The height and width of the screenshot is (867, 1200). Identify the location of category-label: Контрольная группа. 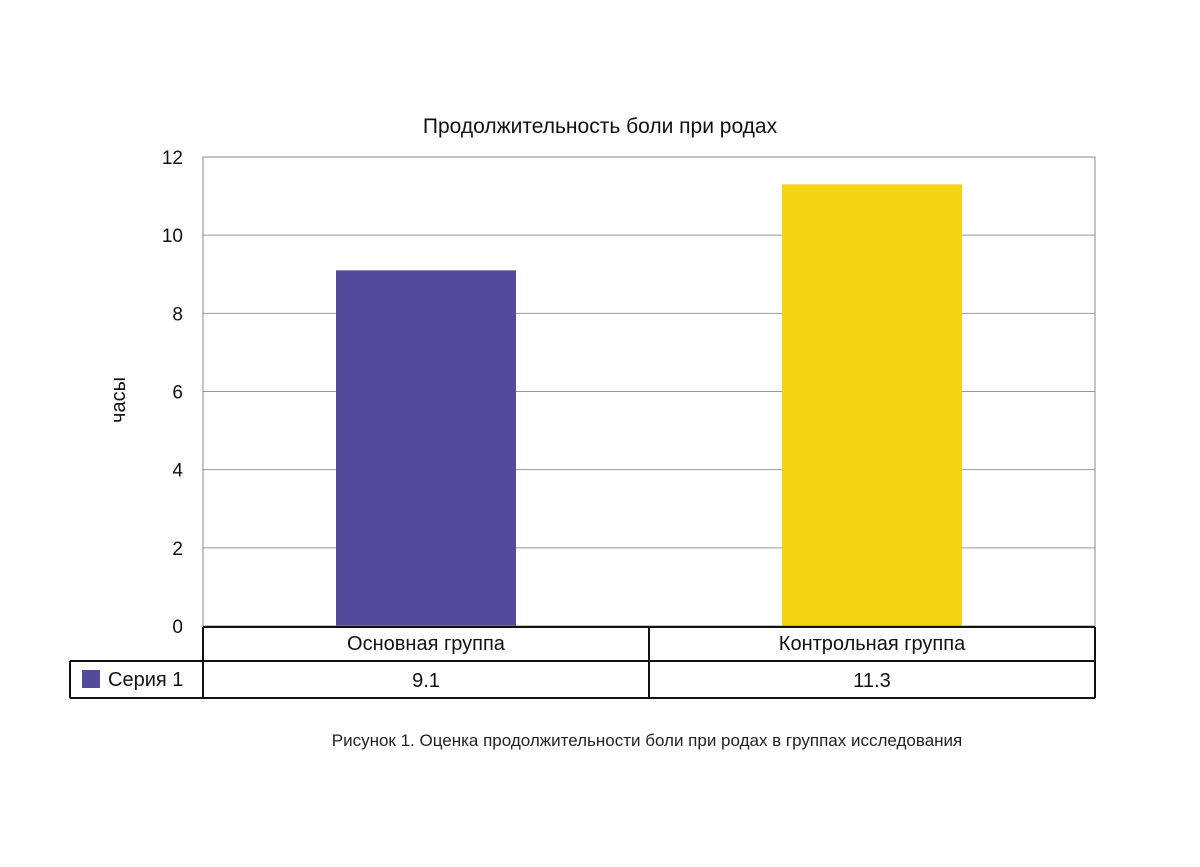
(872, 644).